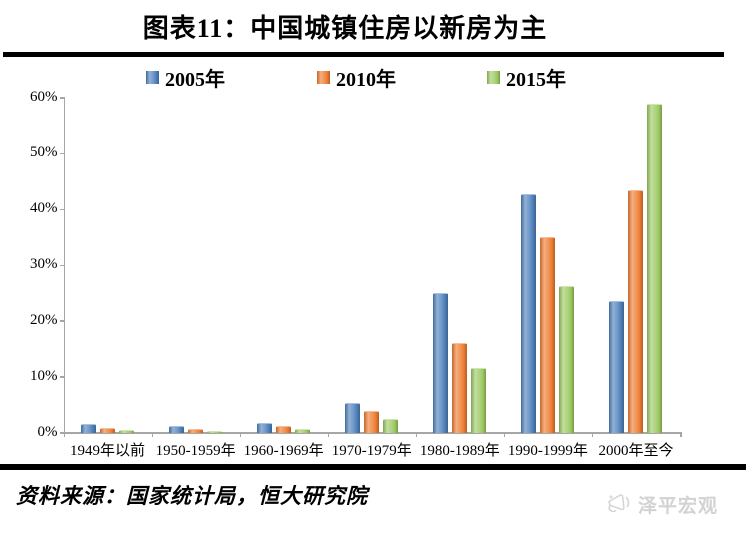 This screenshot has width=746, height=539. I want to click on legend-label: 2015年, so click(536, 79).